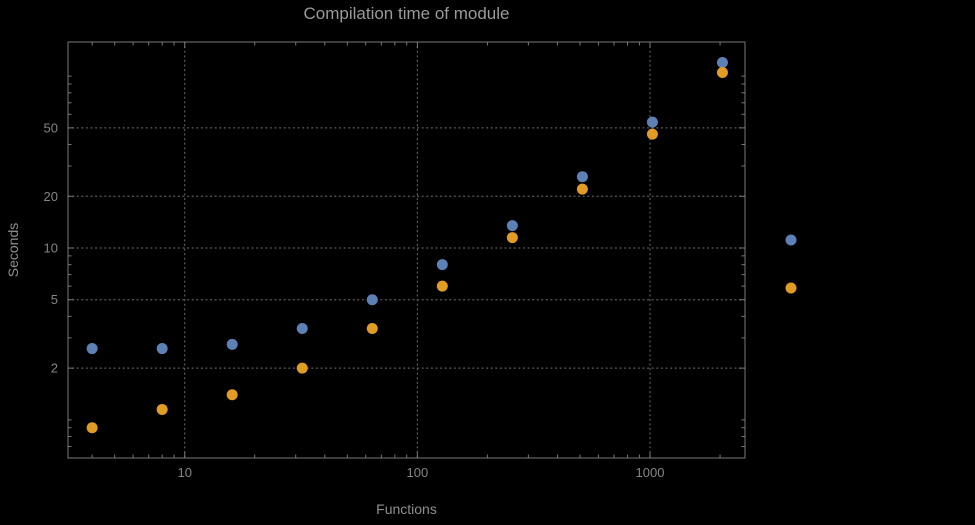  I want to click on x-tick-label: 10, so click(184, 472).